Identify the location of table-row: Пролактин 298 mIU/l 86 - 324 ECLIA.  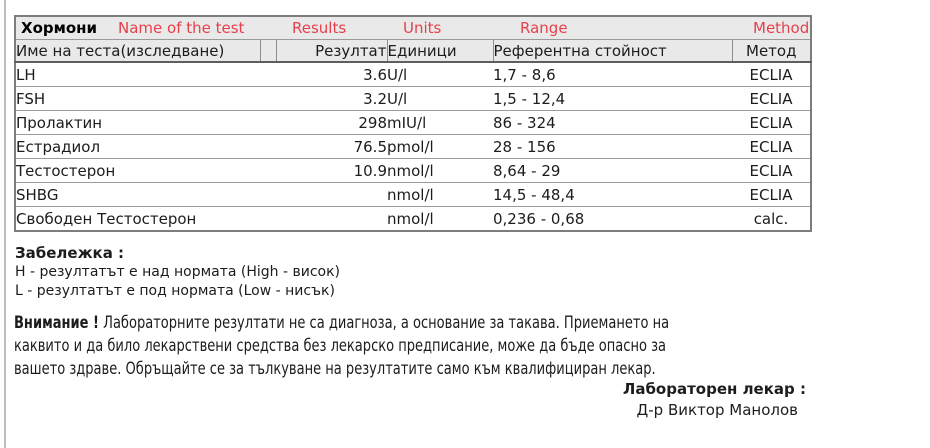
(413, 122).